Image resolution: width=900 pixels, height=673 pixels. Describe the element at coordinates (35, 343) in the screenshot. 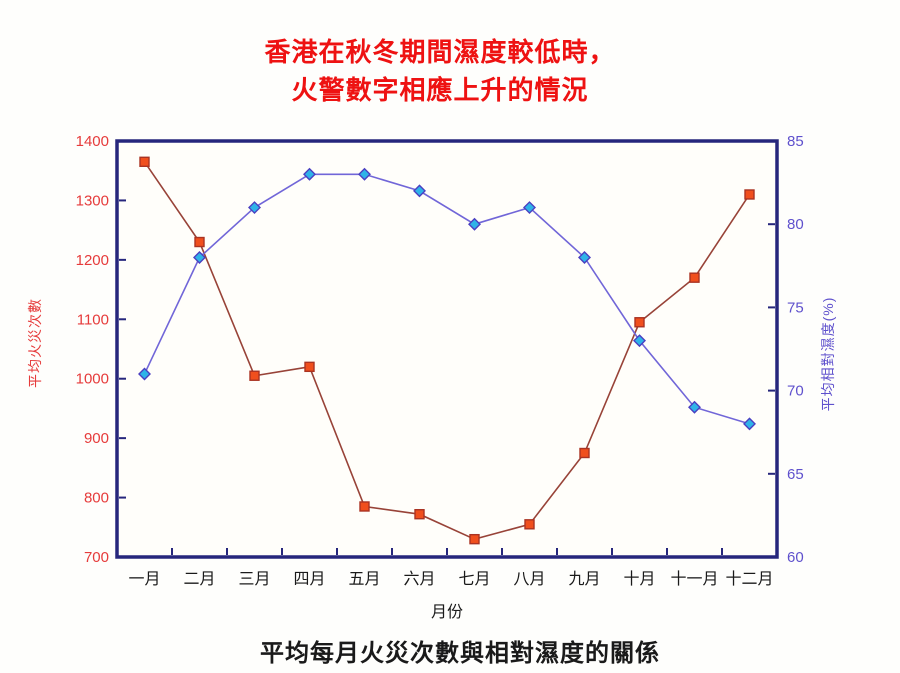

I see `left-axis-title: 平均火災次數` at that location.